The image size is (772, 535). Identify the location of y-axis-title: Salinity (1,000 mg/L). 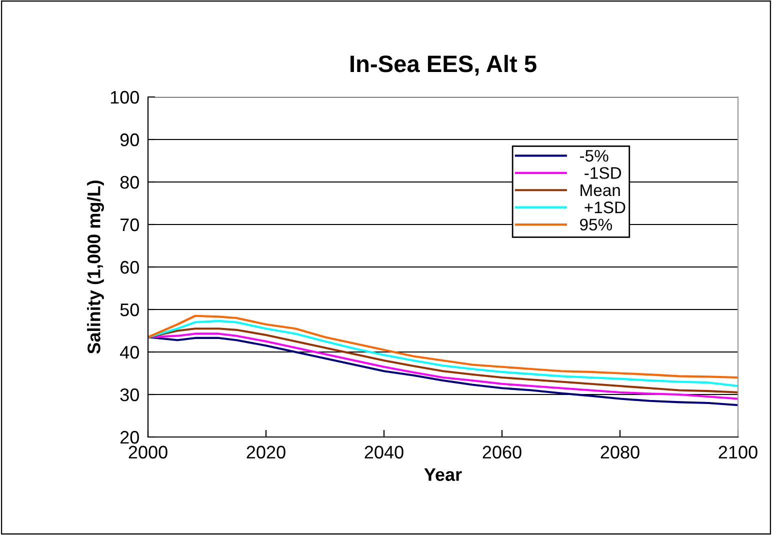
(95, 267).